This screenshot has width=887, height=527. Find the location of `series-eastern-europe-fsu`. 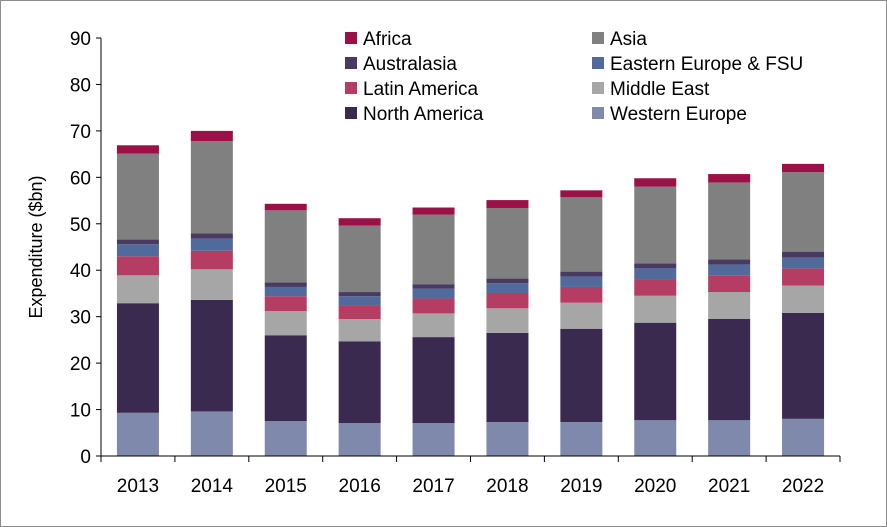

series-eastern-europe-fsu is located at coordinates (470, 272).